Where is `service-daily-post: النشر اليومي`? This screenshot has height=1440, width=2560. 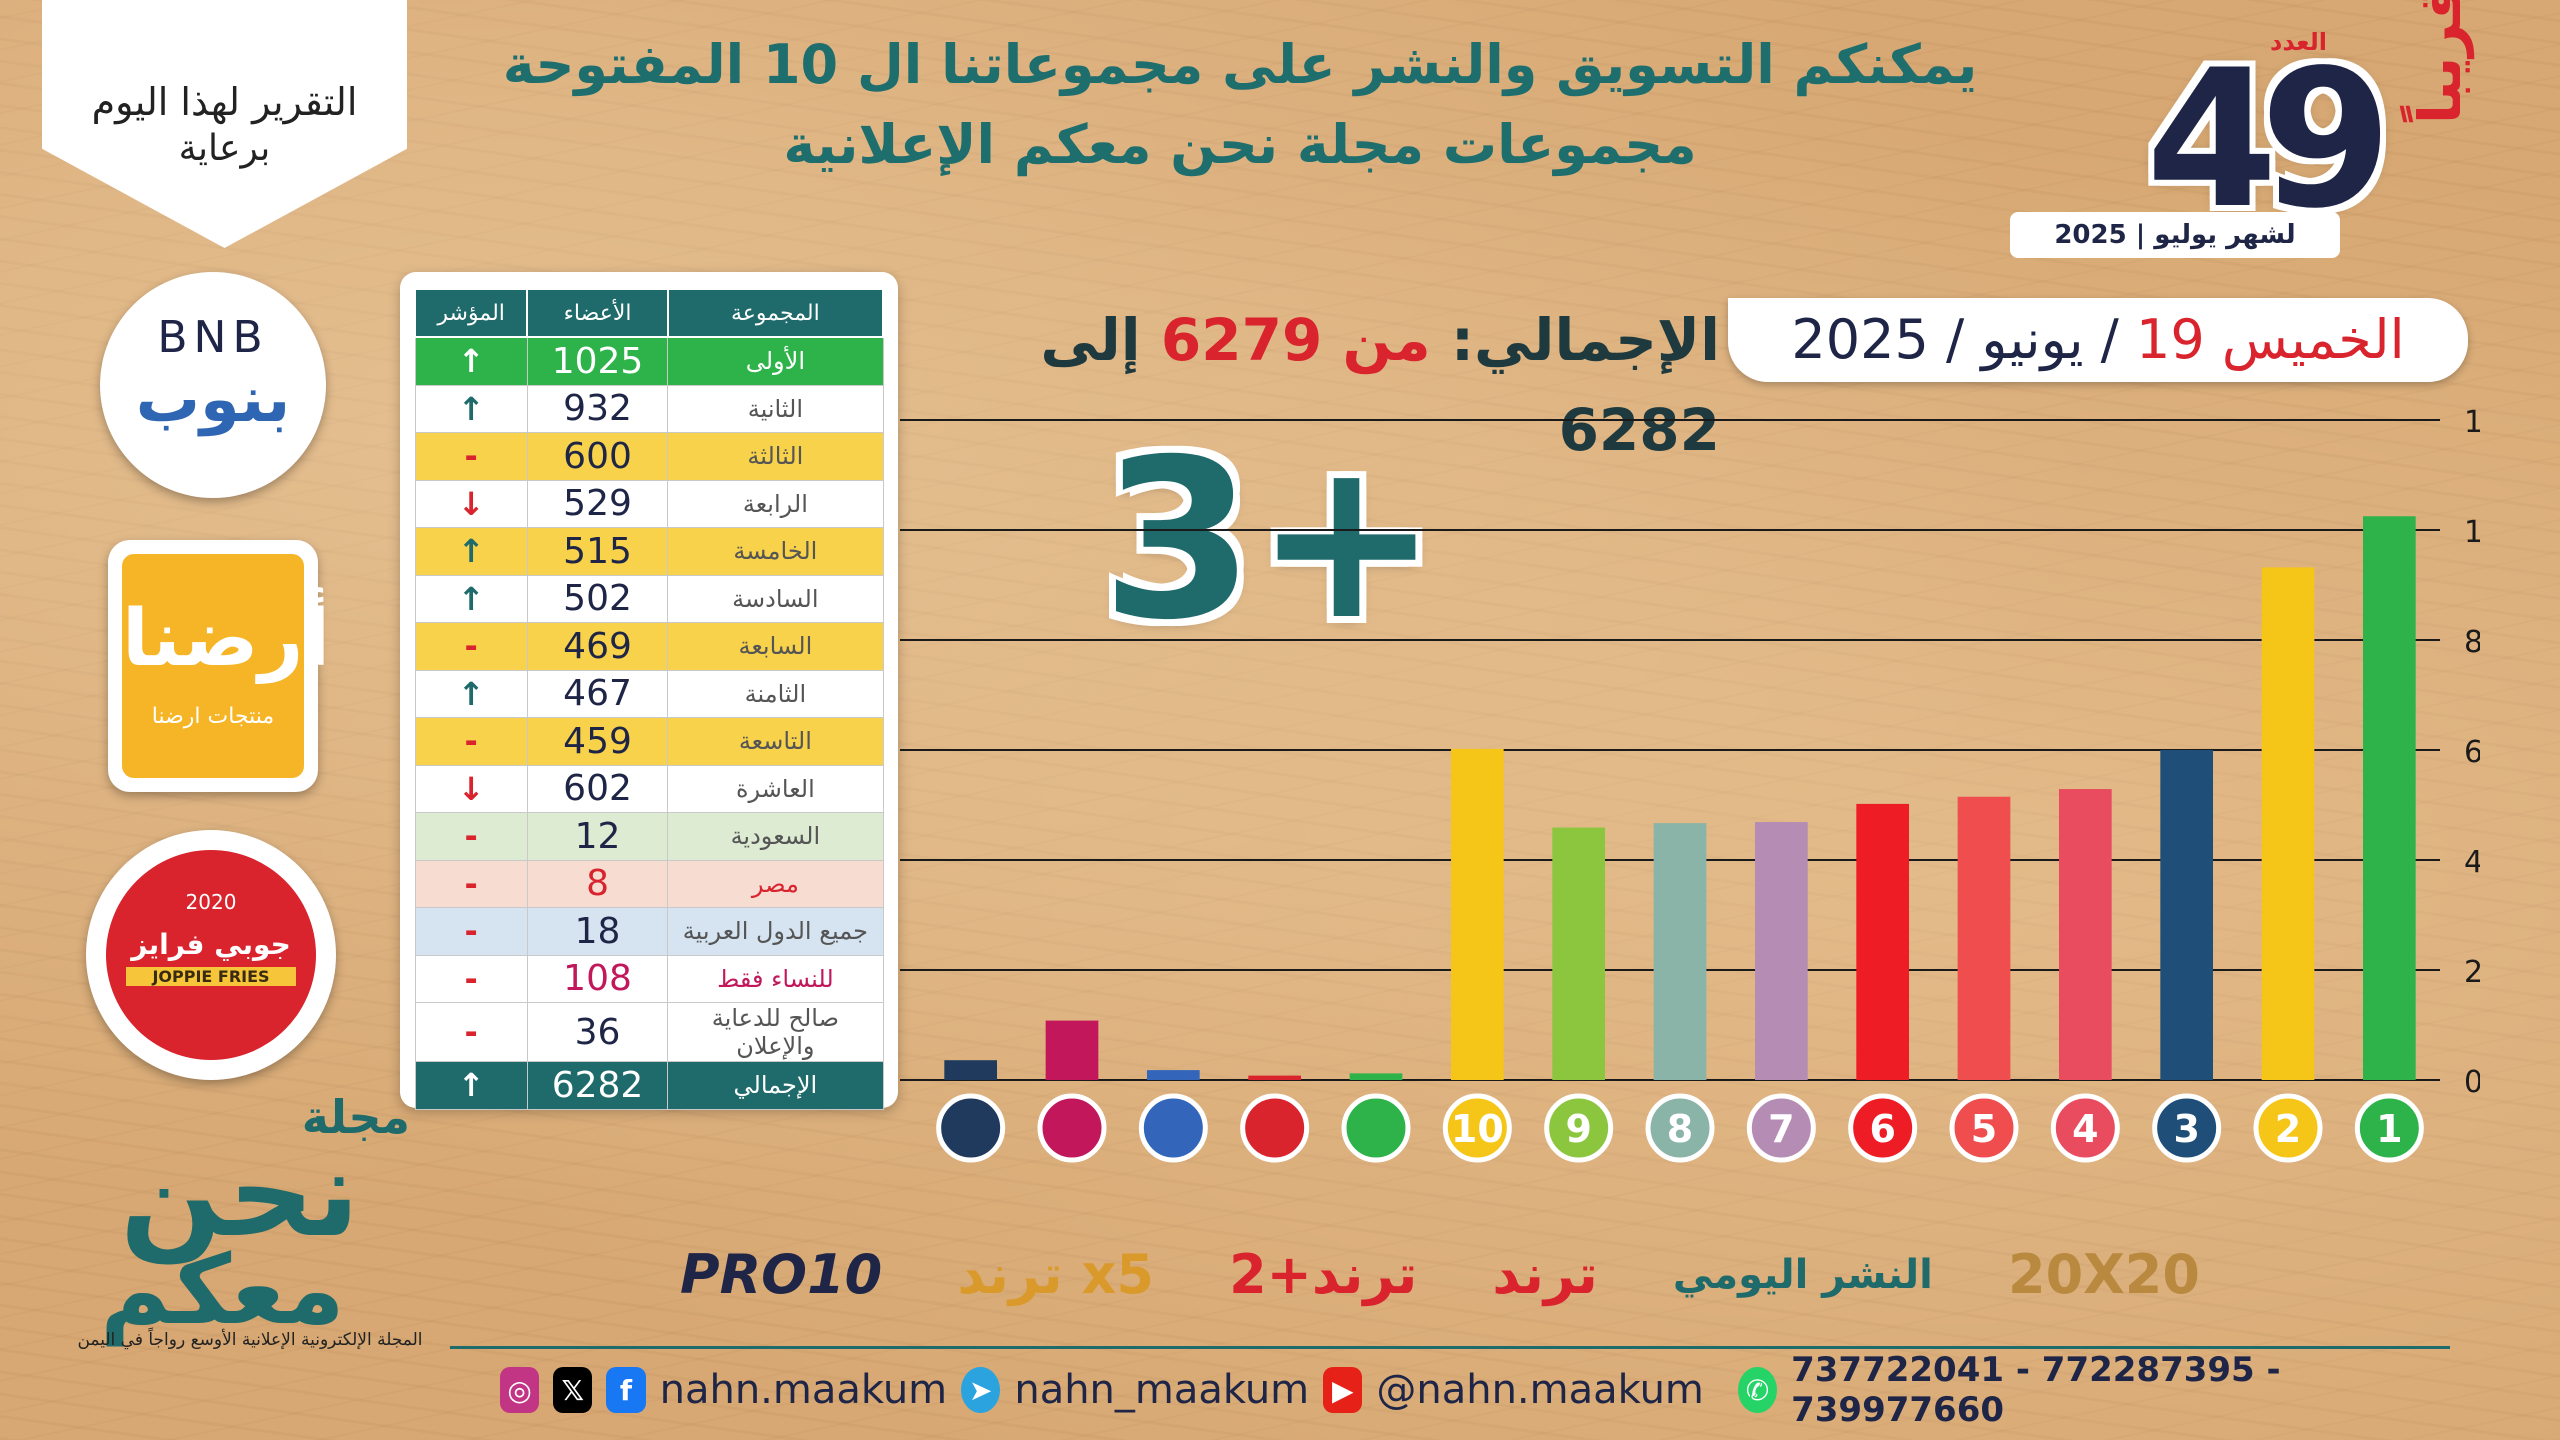 service-daily-post: النشر اليومي is located at coordinates (1802, 1275).